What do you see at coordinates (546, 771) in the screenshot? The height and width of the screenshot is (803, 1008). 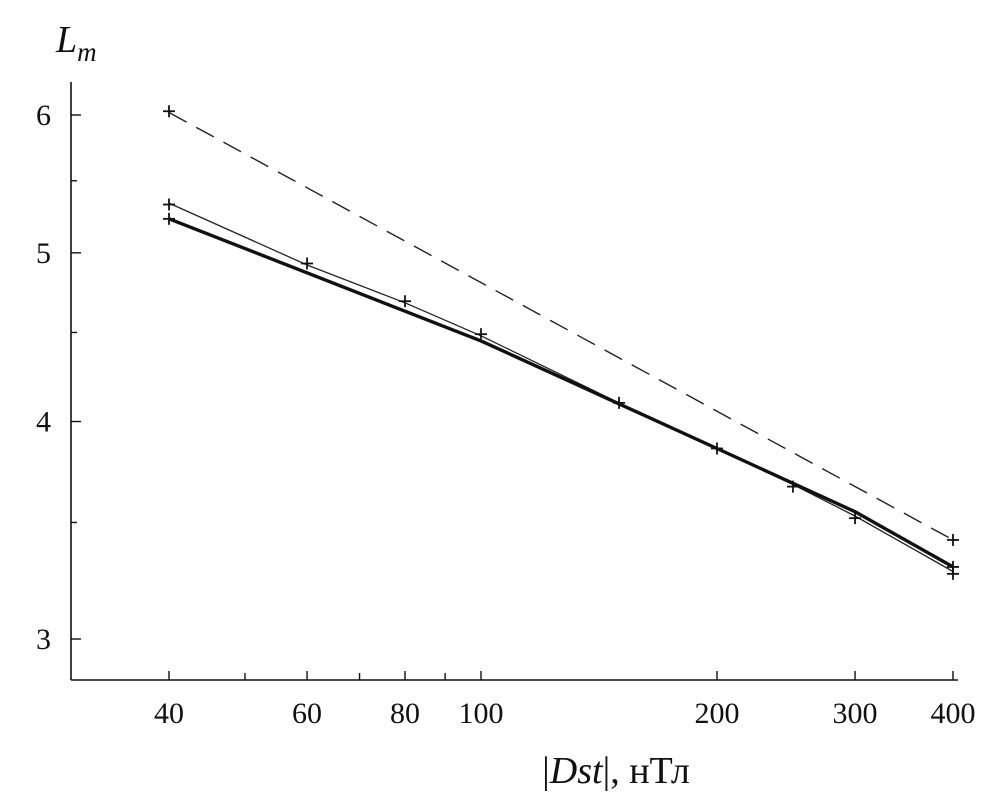 I see `x-axis-title-bar-left: |` at bounding box center [546, 771].